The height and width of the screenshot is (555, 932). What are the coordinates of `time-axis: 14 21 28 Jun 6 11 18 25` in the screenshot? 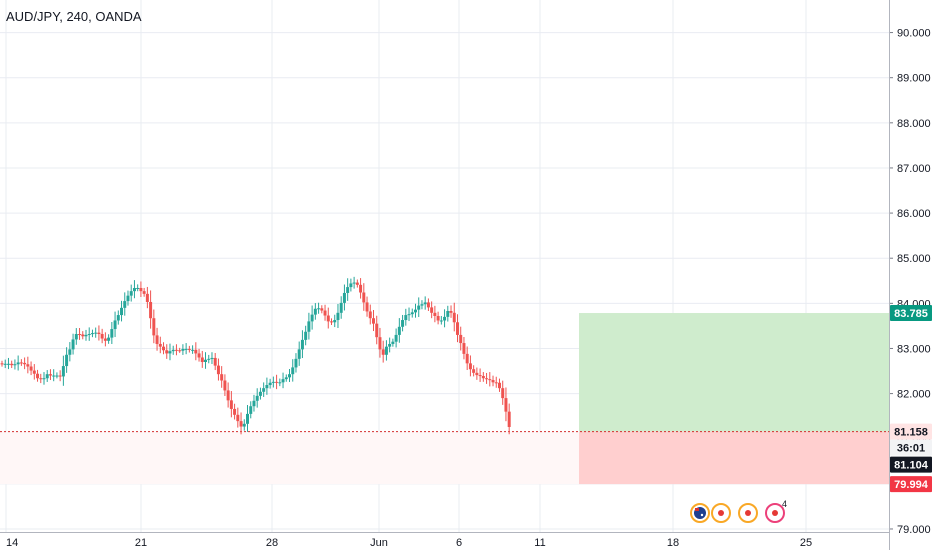 It's located at (444, 541).